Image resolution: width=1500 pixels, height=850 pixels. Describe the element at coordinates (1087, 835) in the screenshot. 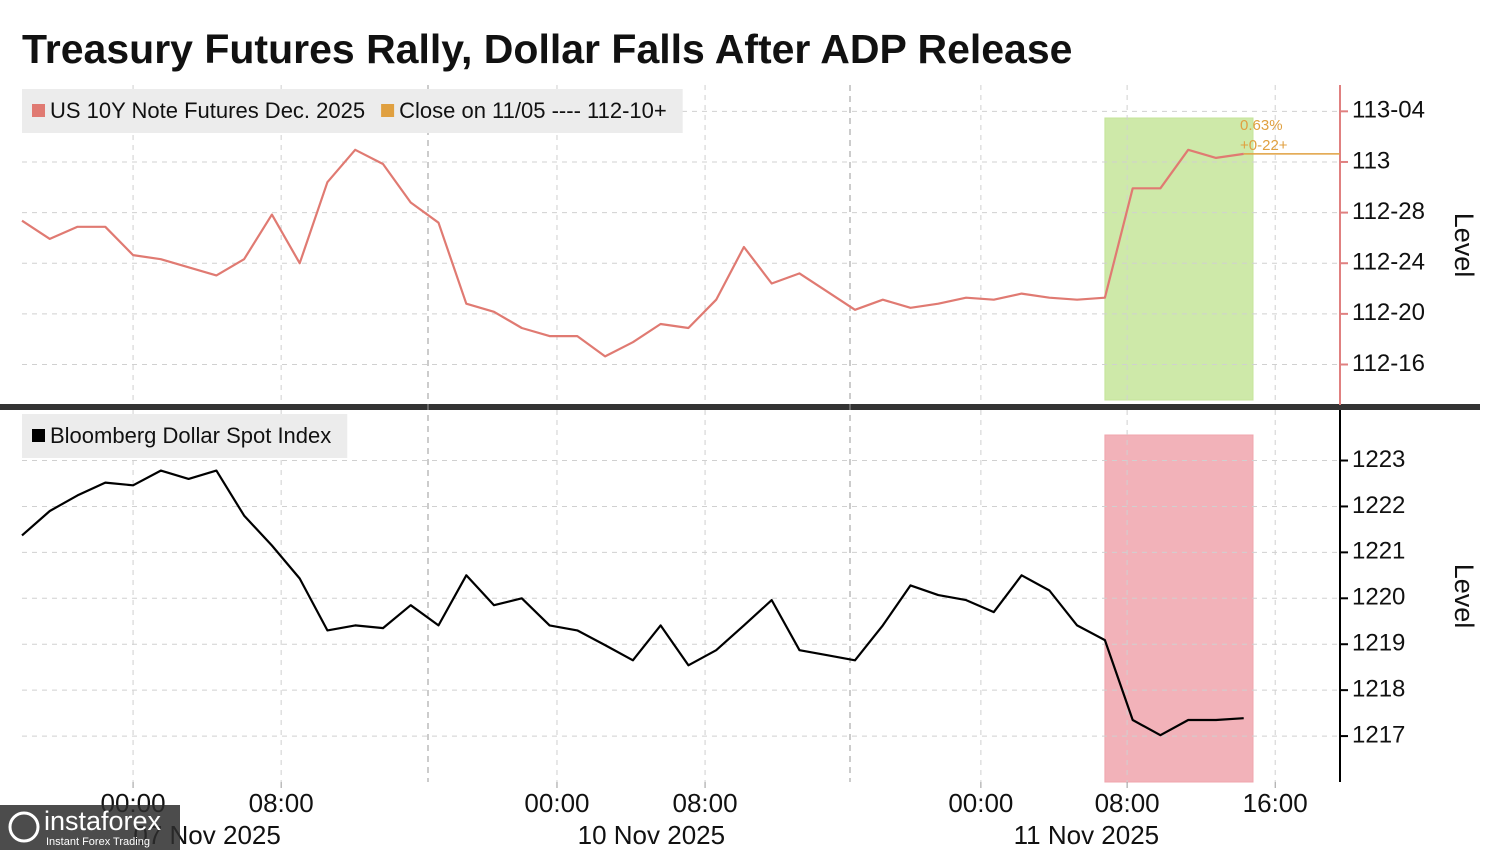

I see `x-date-label: 11 Nov 2025` at that location.